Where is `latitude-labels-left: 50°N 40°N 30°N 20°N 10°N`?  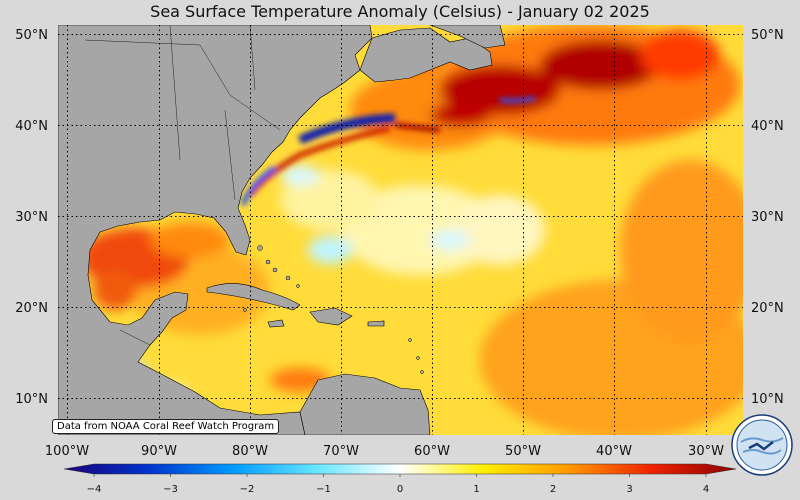 latitude-labels-left: 50°N 40°N 30°N 20°N 10°N is located at coordinates (31, 217).